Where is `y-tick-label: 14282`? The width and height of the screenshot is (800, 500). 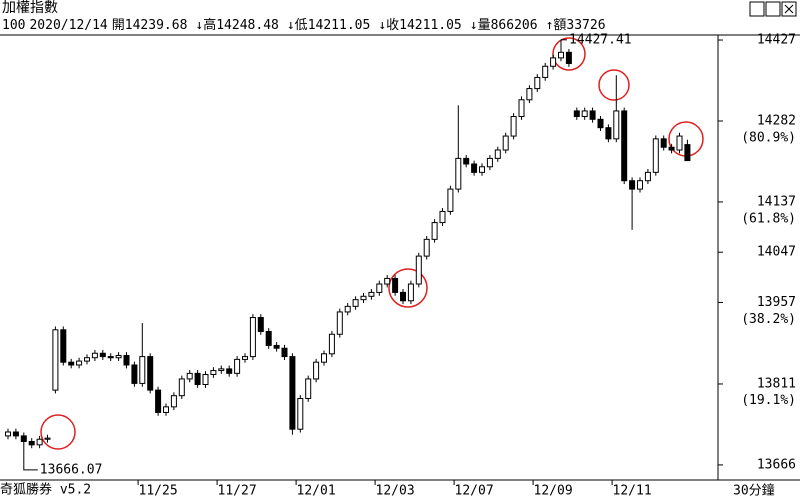 y-tick-label: 14282 is located at coordinates (776, 120).